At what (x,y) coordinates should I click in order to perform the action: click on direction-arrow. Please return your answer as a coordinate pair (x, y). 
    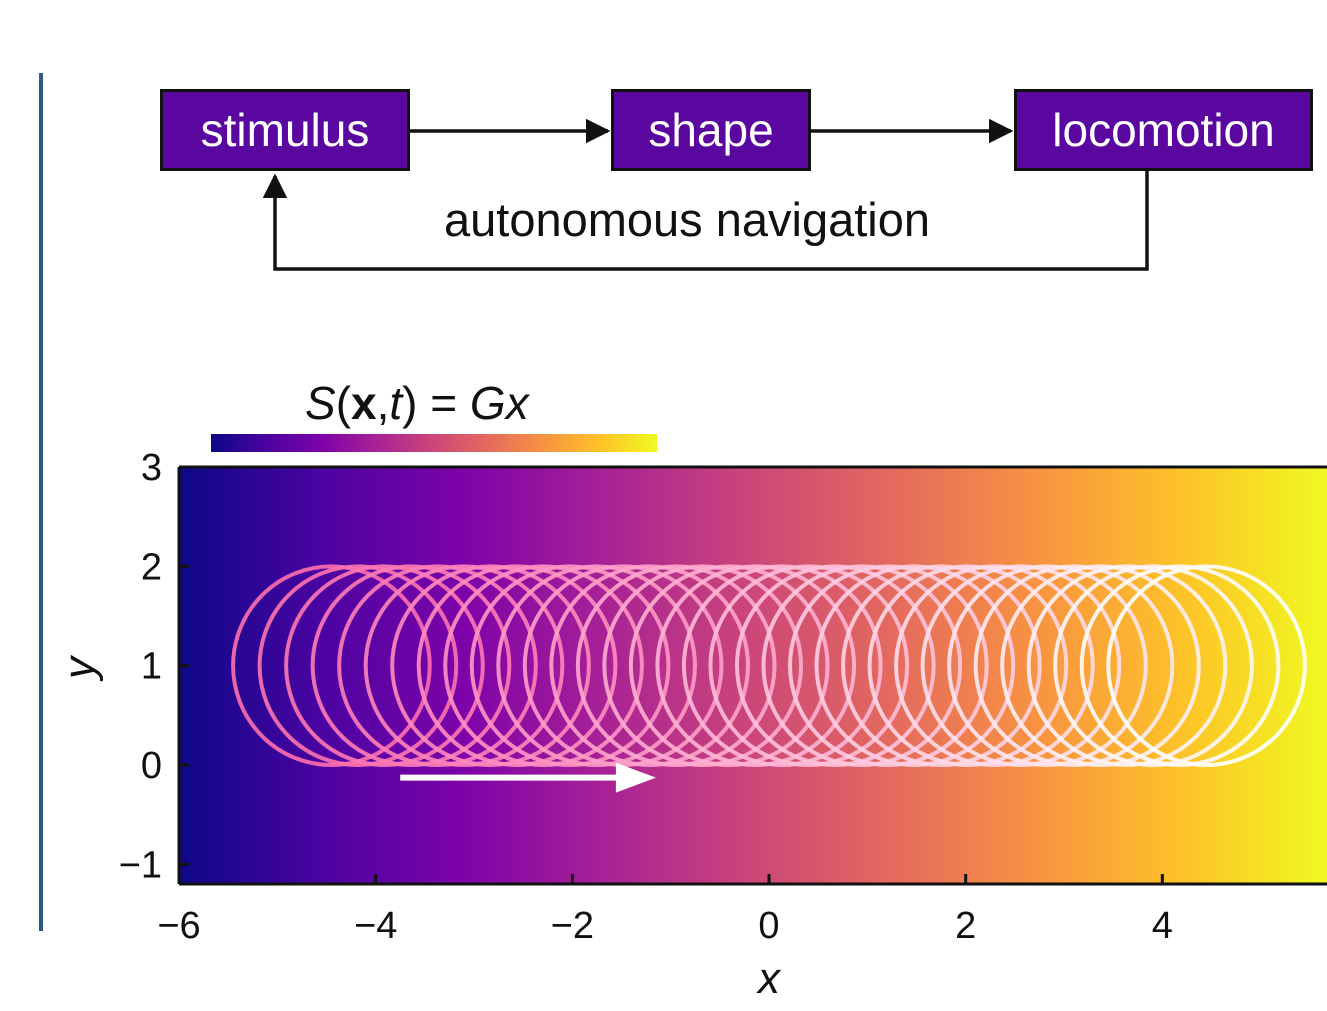
    Looking at the image, I should click on (528, 777).